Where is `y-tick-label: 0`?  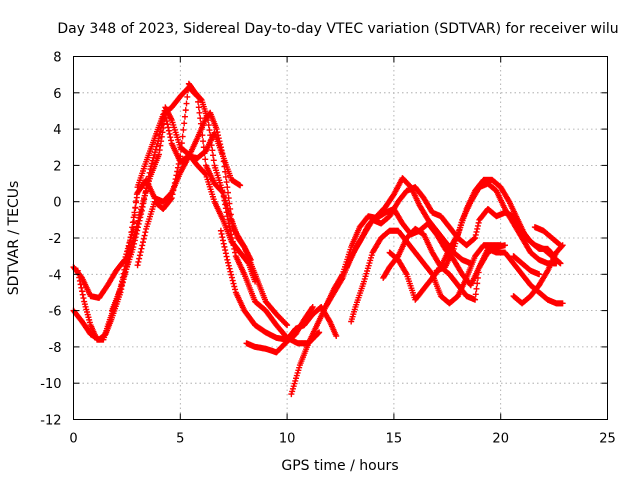 y-tick-label: 0 is located at coordinates (57, 203).